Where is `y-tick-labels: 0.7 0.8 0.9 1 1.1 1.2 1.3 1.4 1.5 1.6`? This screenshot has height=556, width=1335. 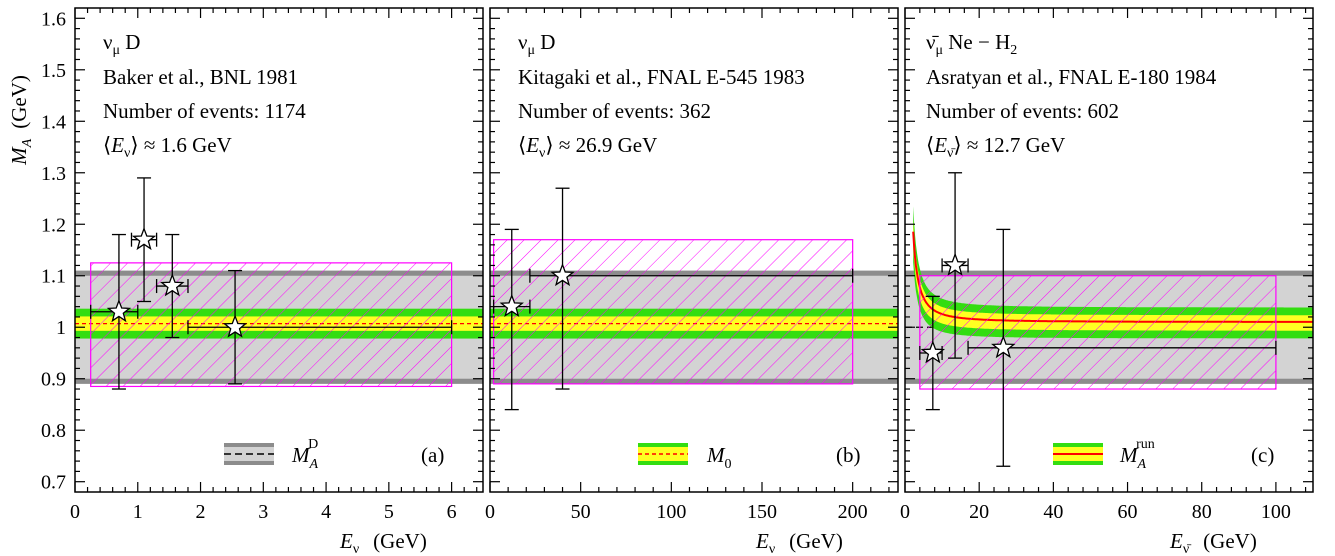 y-tick-labels: 0.7 0.8 0.9 1 1.1 1.2 1.3 1.4 1.5 1.6 is located at coordinates (53, 250).